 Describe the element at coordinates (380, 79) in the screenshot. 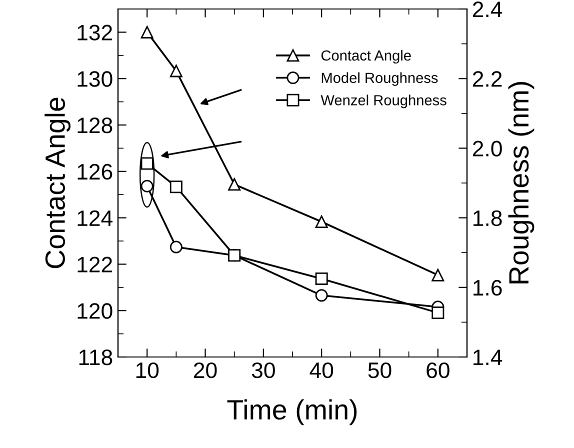

I see `legend-label: Model Roughness` at that location.